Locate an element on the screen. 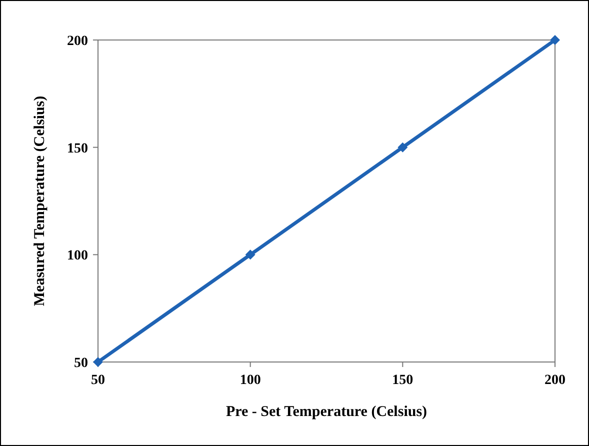 The width and height of the screenshot is (589, 446). x-tick-label: 200 is located at coordinates (555, 380).